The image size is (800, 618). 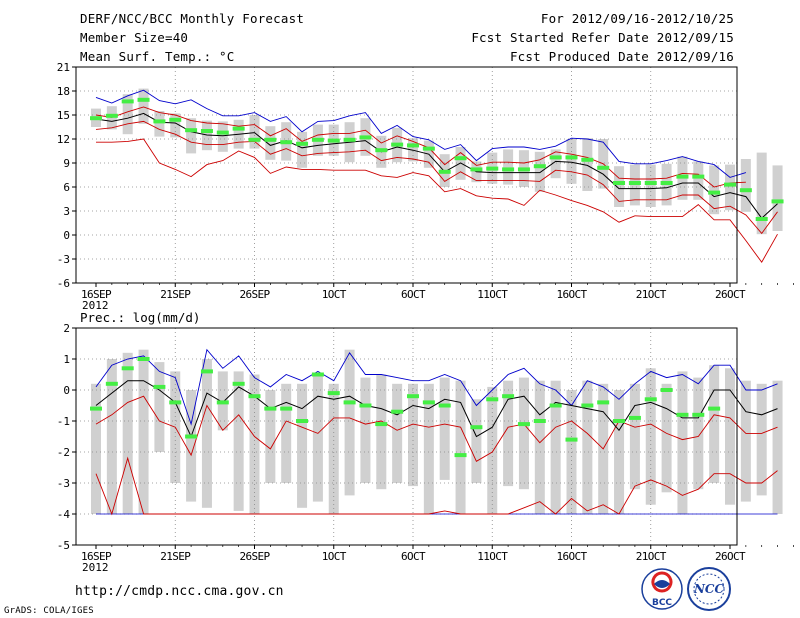 I want to click on prec-lower-line, so click(x=436, y=428).